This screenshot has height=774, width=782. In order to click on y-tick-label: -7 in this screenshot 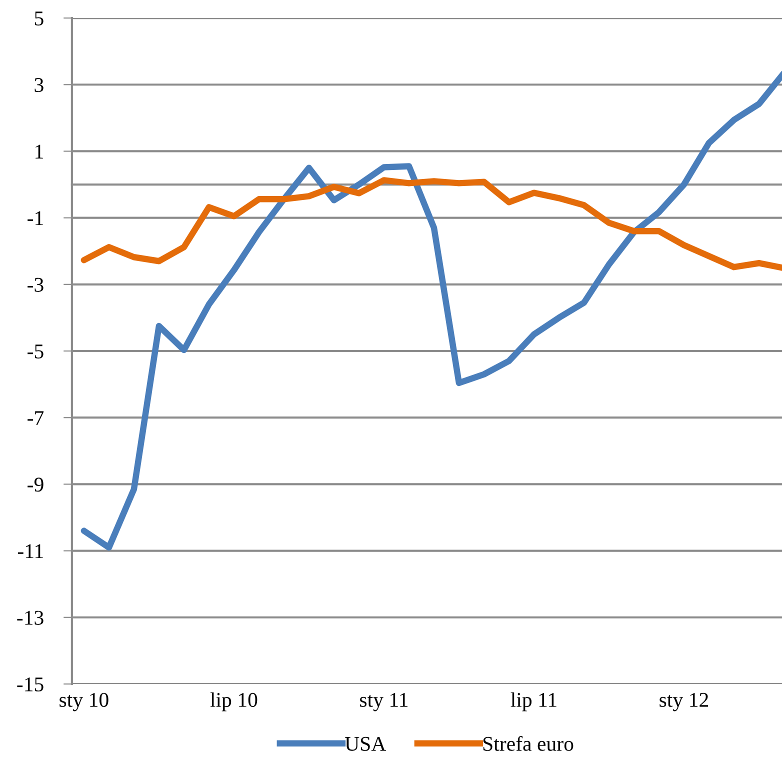, I will do `click(36, 418)`.